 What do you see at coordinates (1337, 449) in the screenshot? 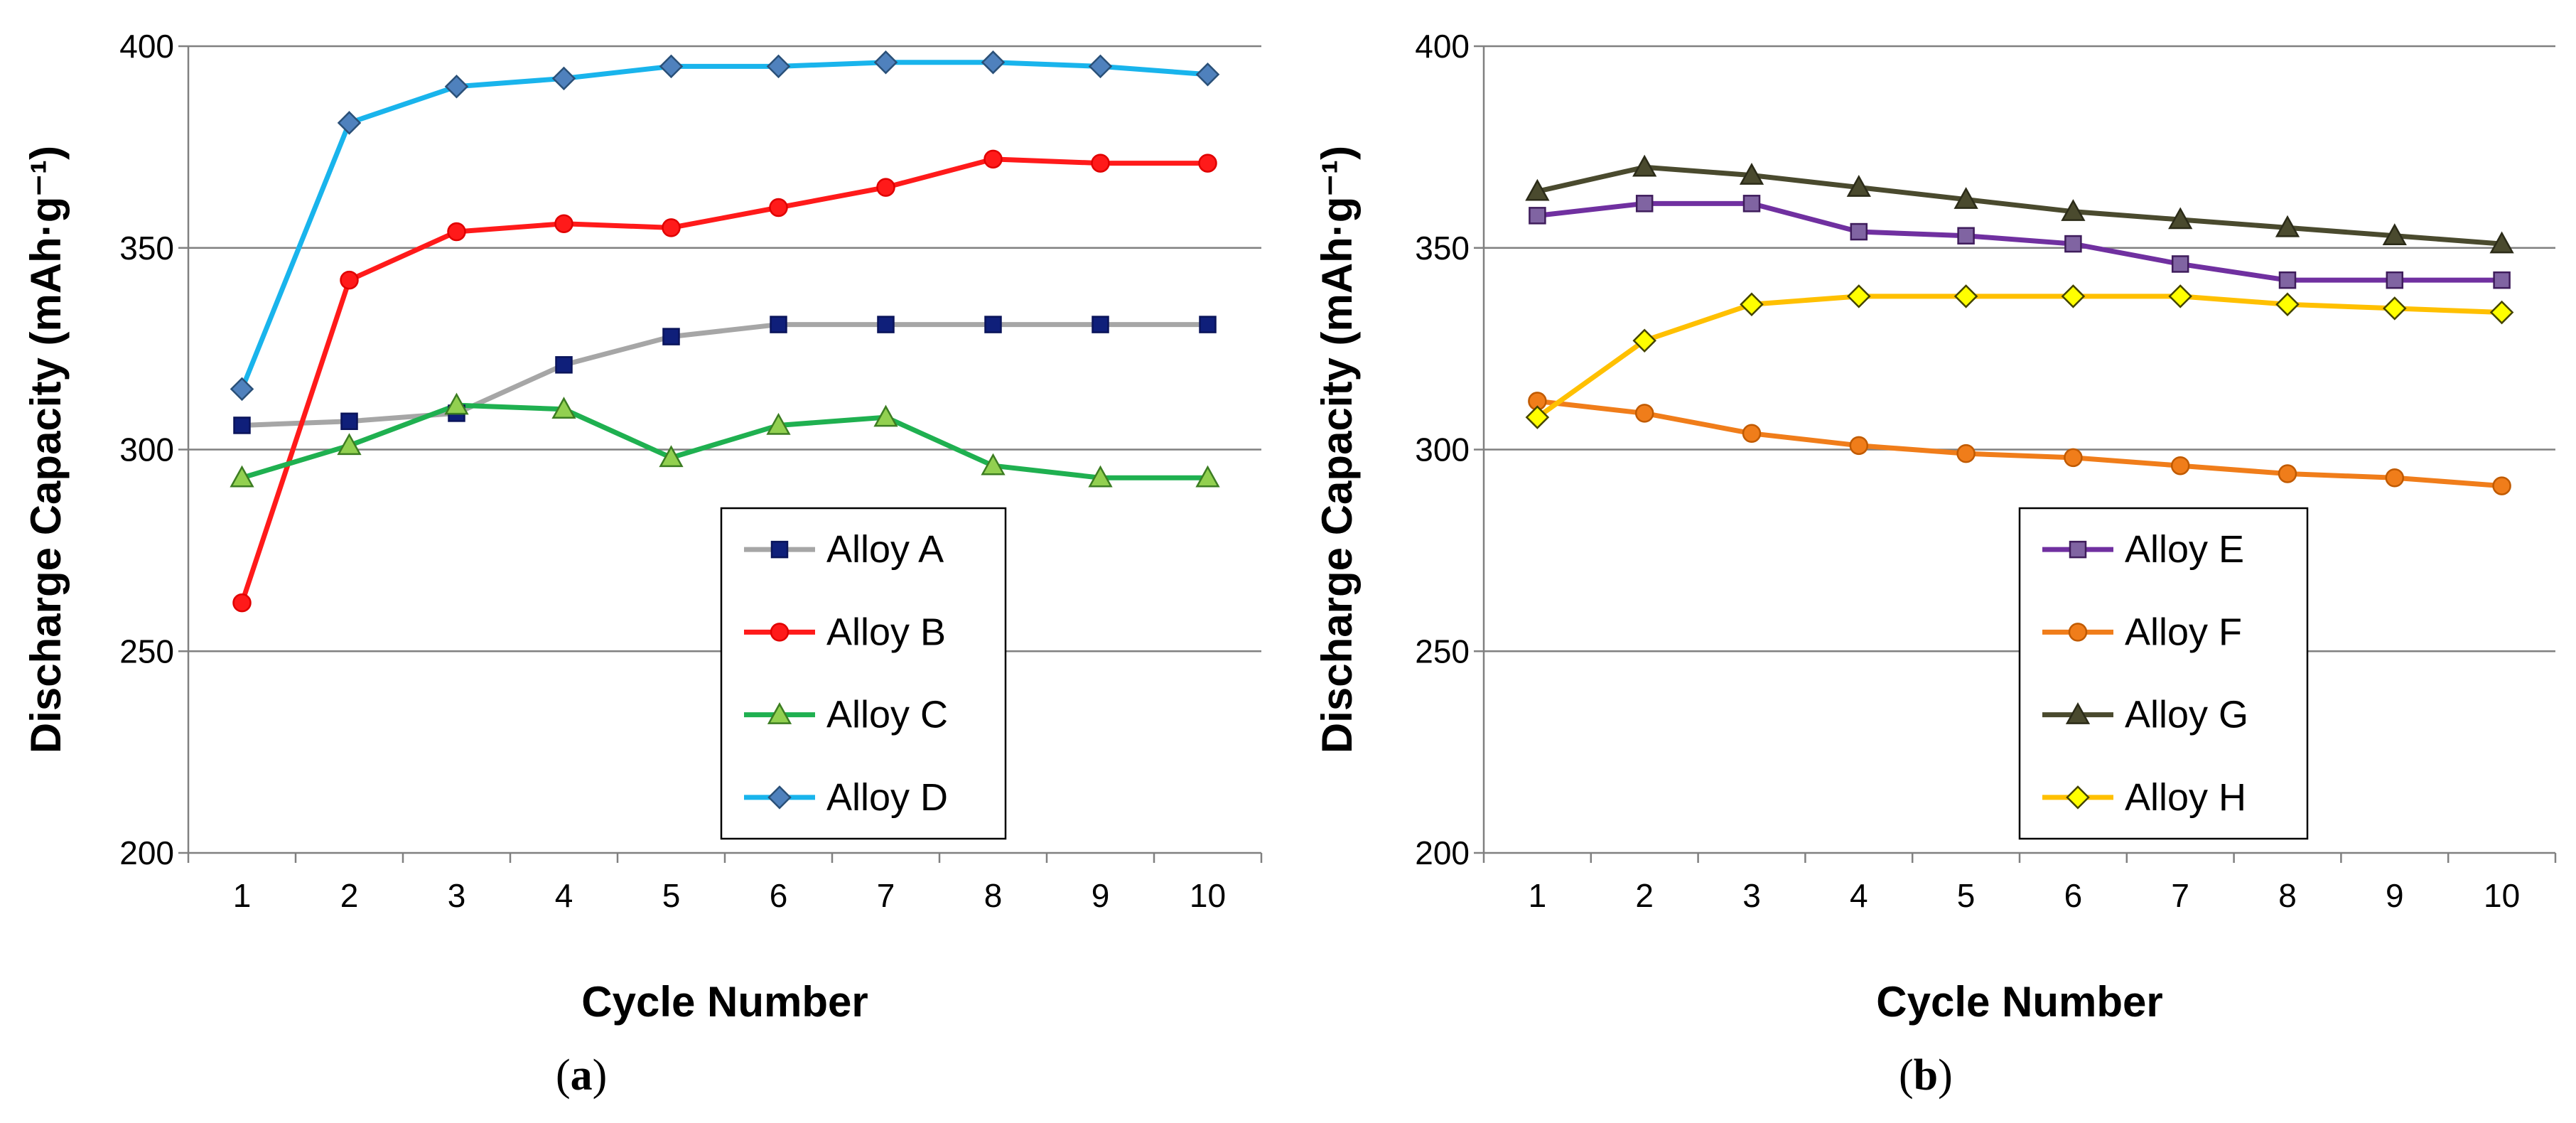
I see `y-axis-title: Discharge Capacity (mAh·g⁻¹)` at bounding box center [1337, 449].